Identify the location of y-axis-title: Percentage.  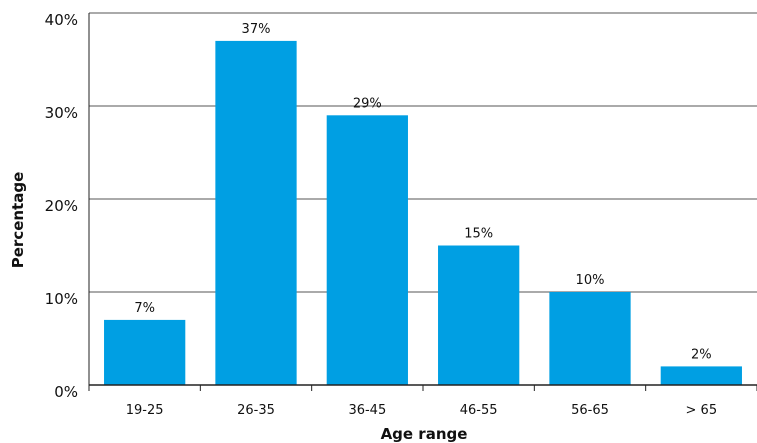
(18, 220).